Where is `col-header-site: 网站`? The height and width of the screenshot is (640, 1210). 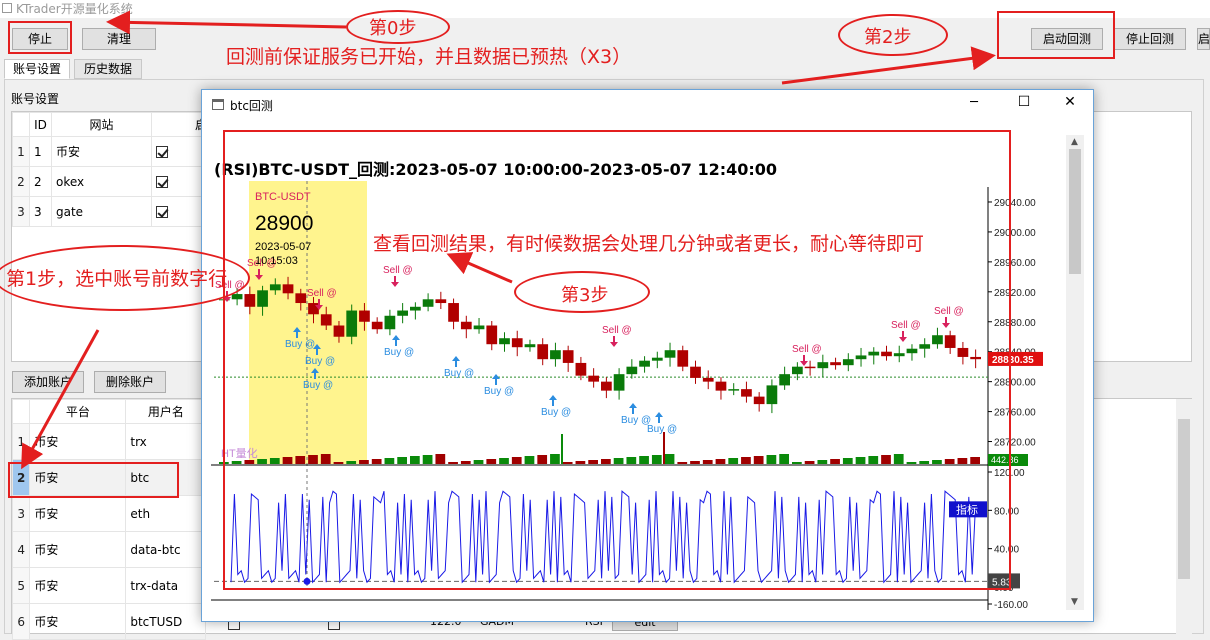
col-header-site: 网站 is located at coordinates (101, 124).